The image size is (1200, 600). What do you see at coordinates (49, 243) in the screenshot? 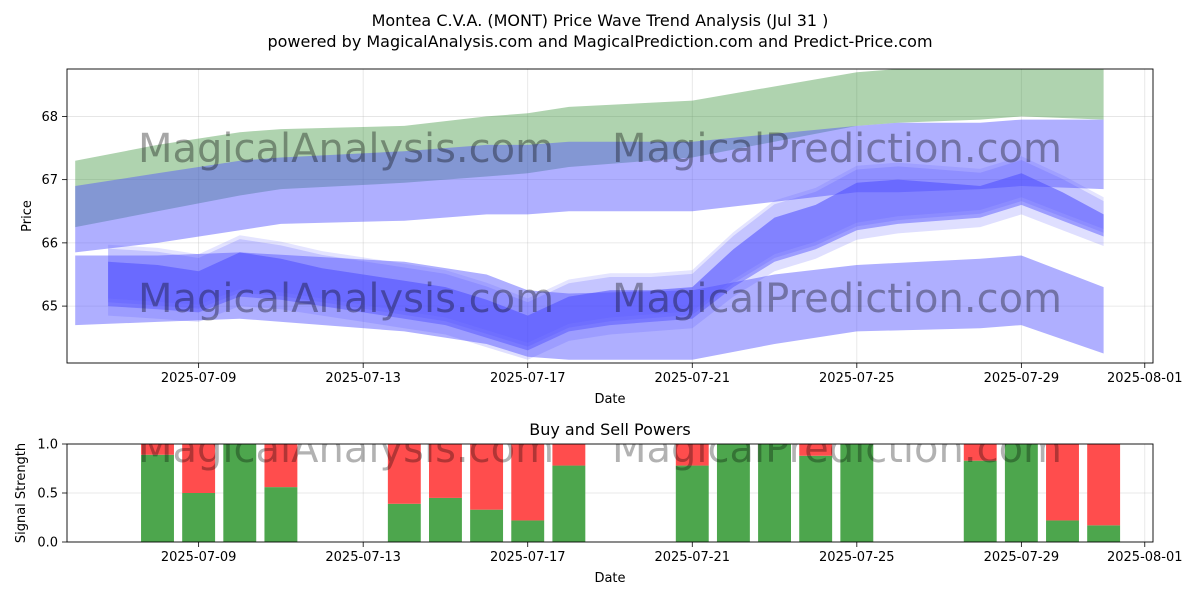
I see `y-tick-label: 66` at bounding box center [49, 243].